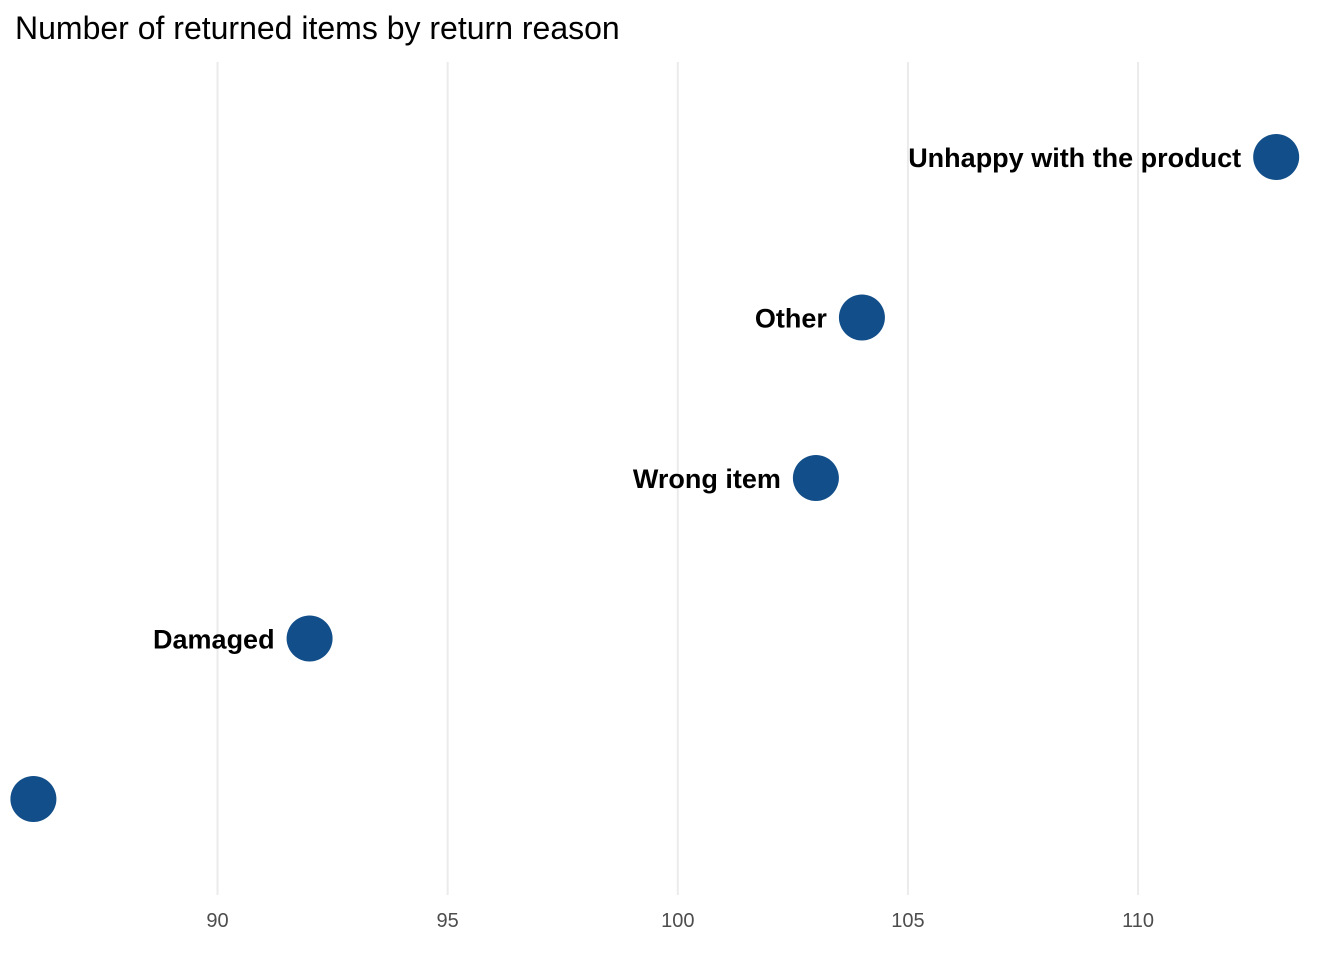 The width and height of the screenshot is (1344, 960). I want to click on x-tick-label: 90, so click(217, 921).